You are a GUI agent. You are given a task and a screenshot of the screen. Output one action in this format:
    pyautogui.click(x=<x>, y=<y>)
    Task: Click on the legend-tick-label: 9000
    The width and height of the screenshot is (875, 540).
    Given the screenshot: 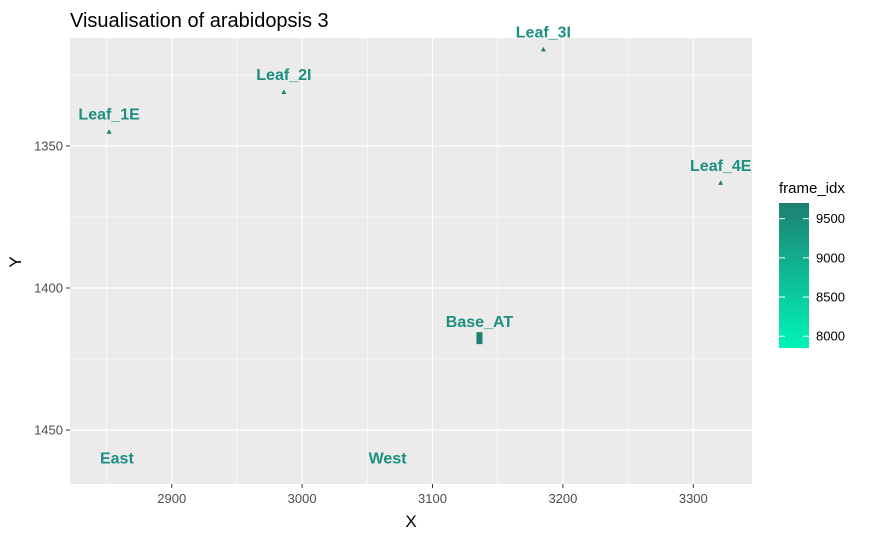 What is the action you would take?
    pyautogui.click(x=830, y=257)
    